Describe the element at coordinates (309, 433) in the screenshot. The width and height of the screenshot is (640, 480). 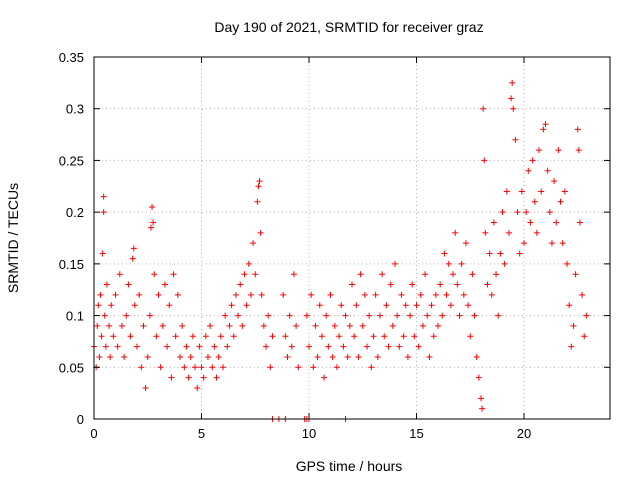
I see `x-tick-label: 10` at that location.